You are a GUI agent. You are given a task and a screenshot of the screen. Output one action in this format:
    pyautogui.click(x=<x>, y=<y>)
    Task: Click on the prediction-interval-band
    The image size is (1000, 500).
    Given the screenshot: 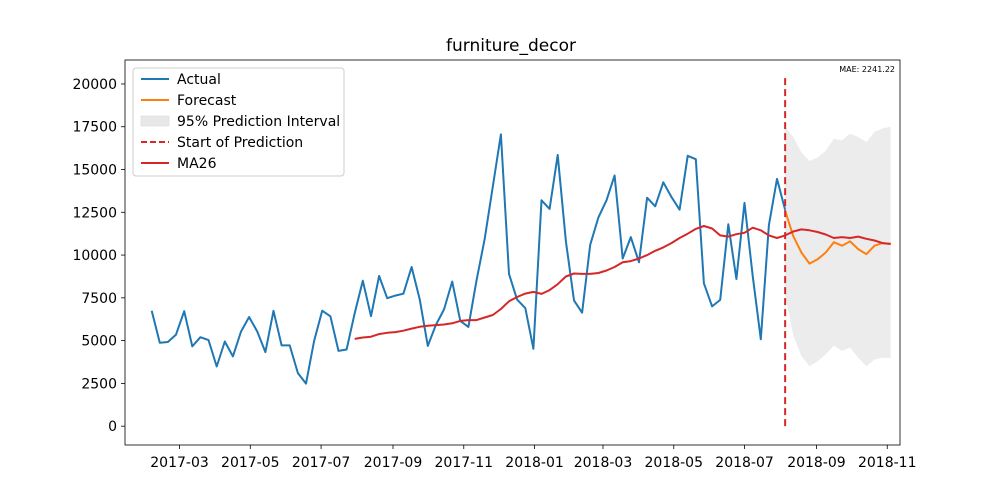 What is the action you would take?
    pyautogui.click(x=838, y=246)
    